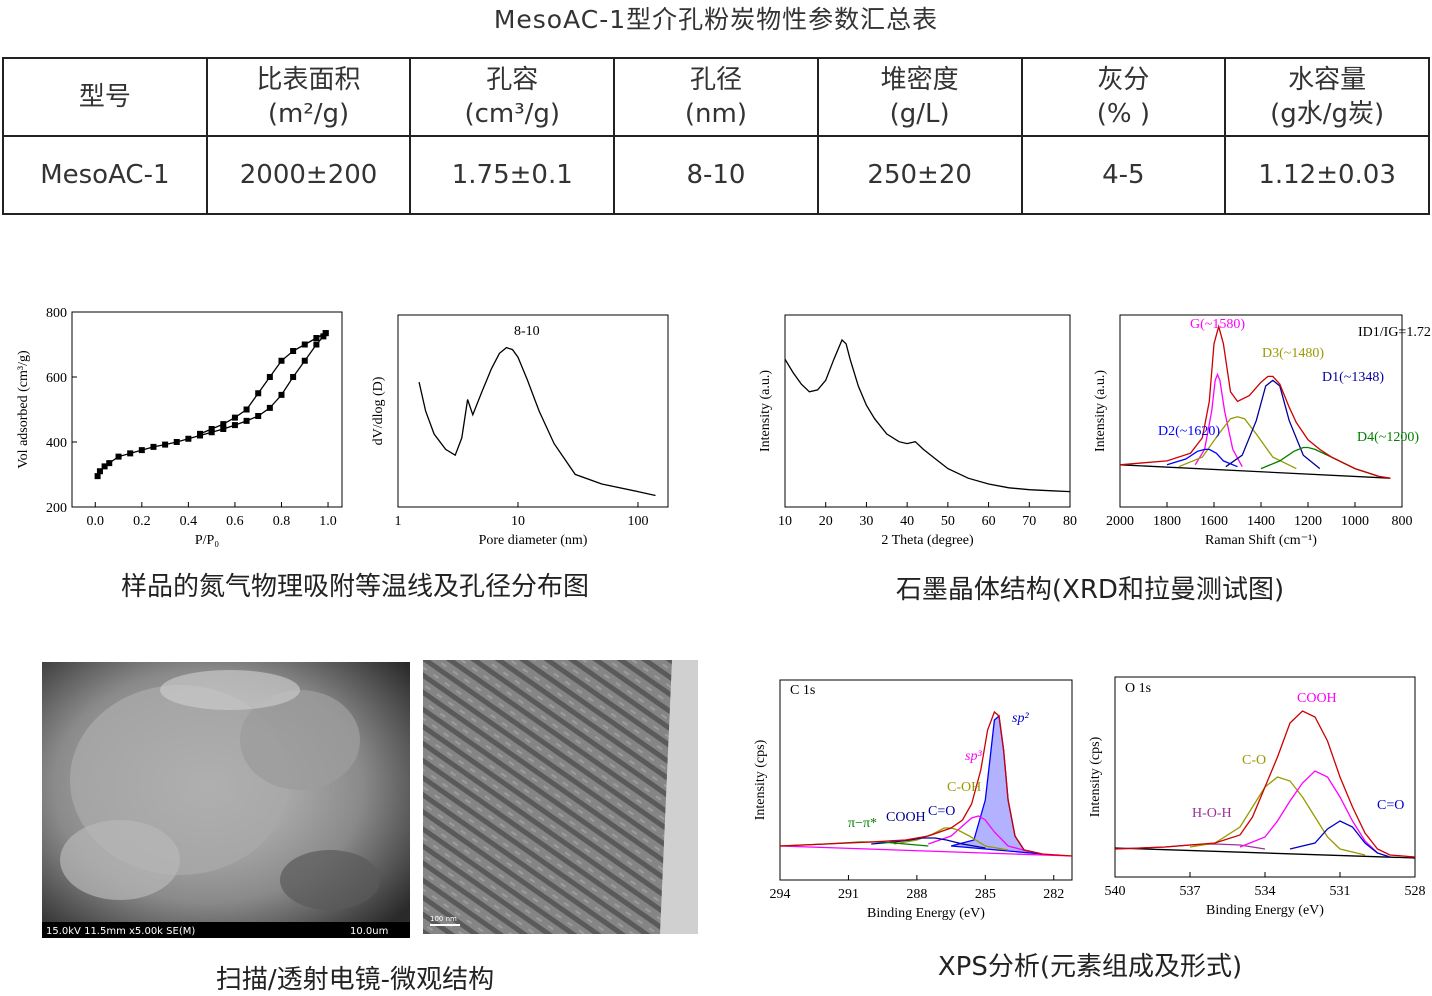  I want to click on x-tick-label: 540, so click(1115, 891).